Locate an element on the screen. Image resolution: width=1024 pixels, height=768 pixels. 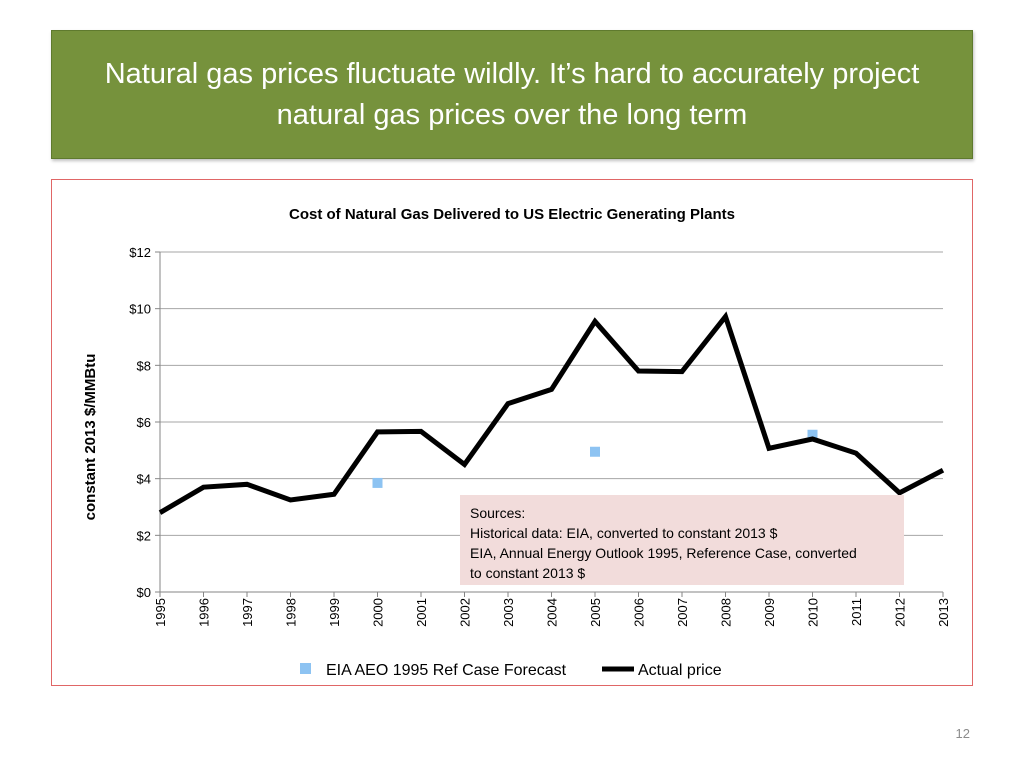
x-tick-label: 1997 is located at coordinates (247, 612).